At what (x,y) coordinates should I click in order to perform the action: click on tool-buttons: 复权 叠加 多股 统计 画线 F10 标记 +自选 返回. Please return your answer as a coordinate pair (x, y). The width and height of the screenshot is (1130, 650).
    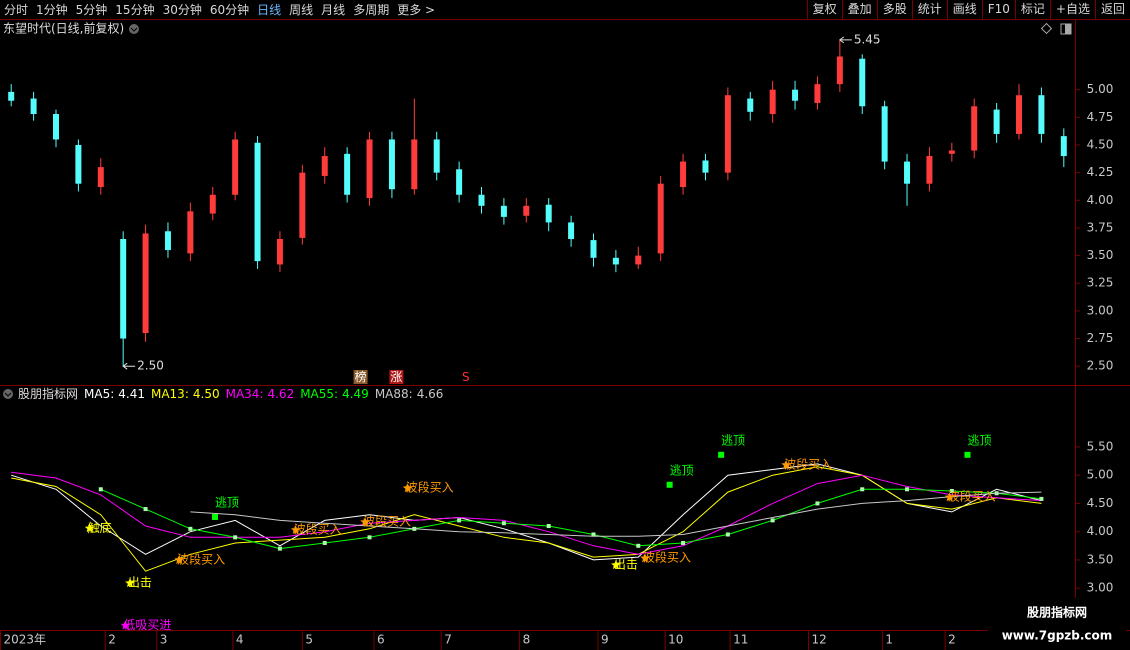
    Looking at the image, I should click on (968, 9).